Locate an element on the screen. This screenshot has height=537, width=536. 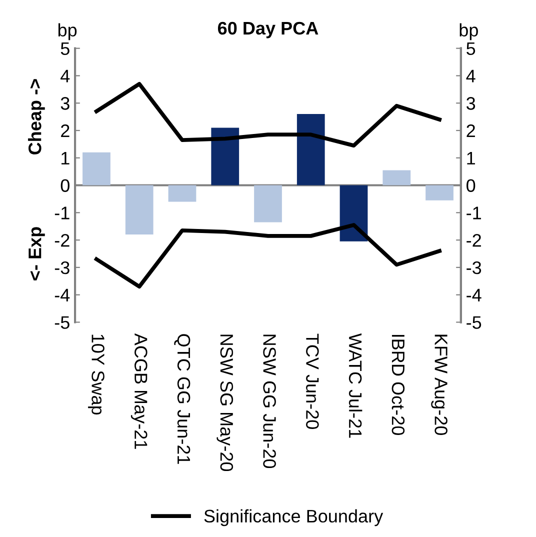
y2-tick-label: -3 is located at coordinates (474, 267).